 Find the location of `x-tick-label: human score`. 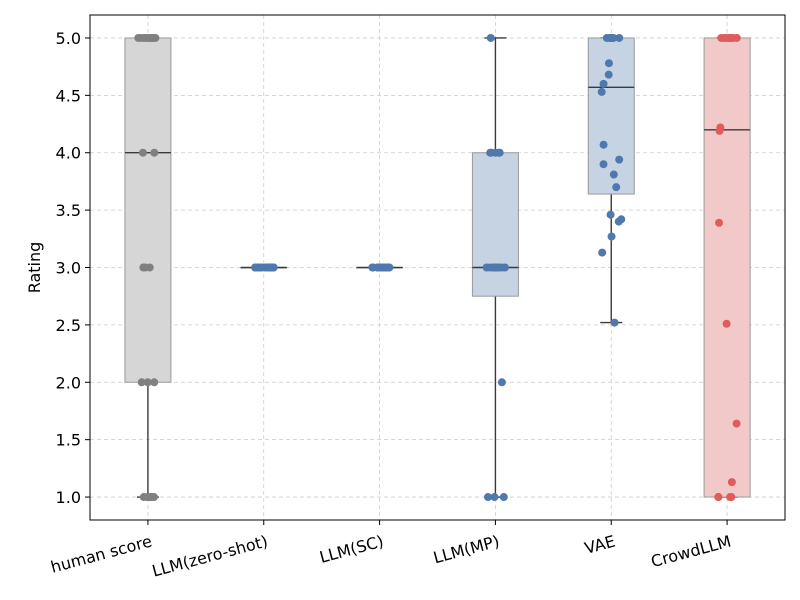

x-tick-label: human score is located at coordinates (101, 554).